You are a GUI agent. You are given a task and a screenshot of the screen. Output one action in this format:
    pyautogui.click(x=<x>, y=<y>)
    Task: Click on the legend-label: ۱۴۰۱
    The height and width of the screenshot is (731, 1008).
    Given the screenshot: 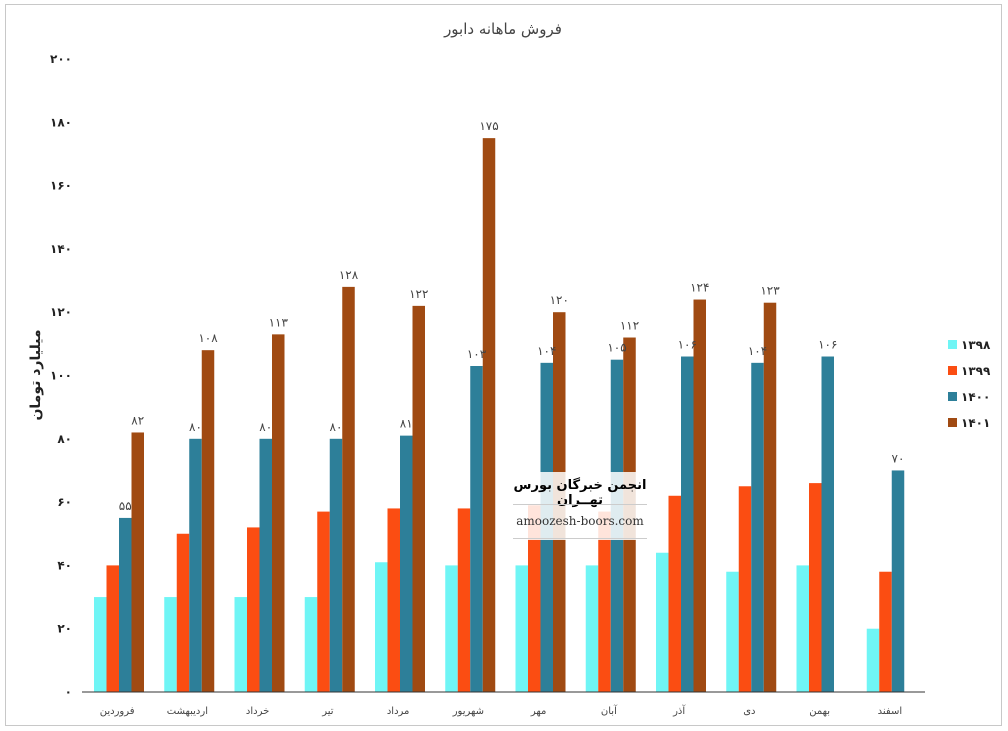 What is the action you would take?
    pyautogui.click(x=975, y=423)
    